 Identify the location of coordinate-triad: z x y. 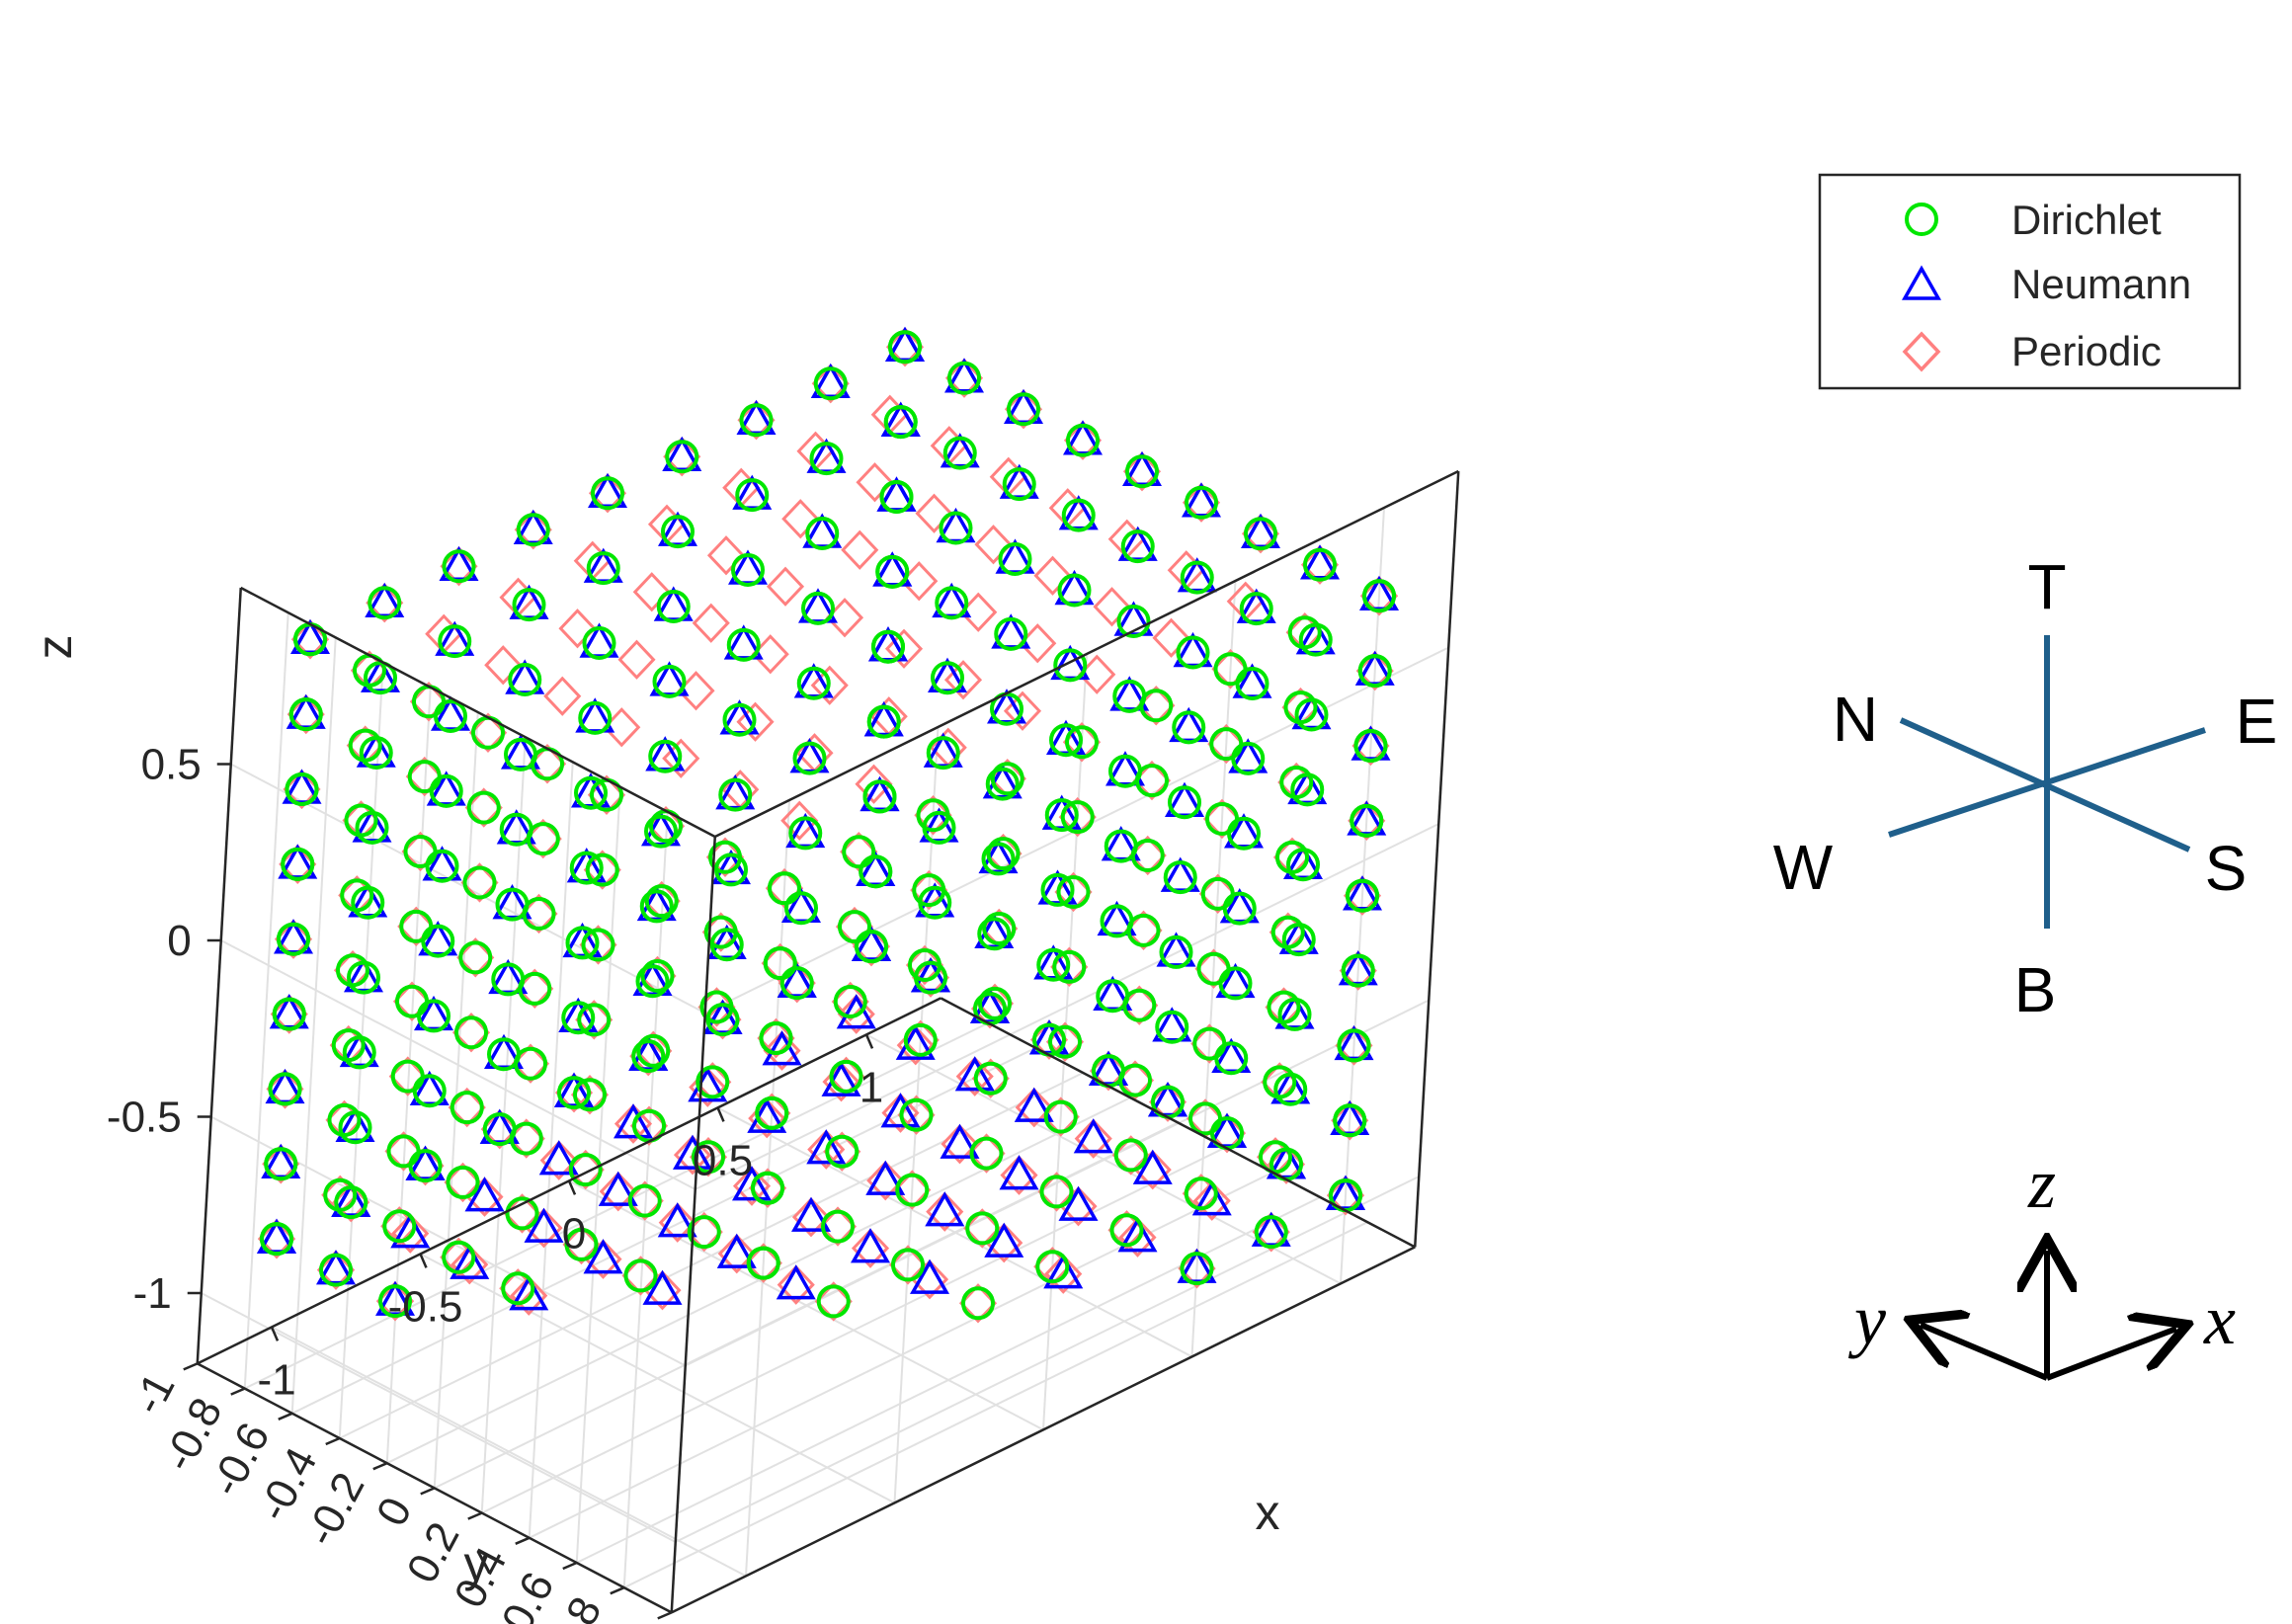
(2042, 1263).